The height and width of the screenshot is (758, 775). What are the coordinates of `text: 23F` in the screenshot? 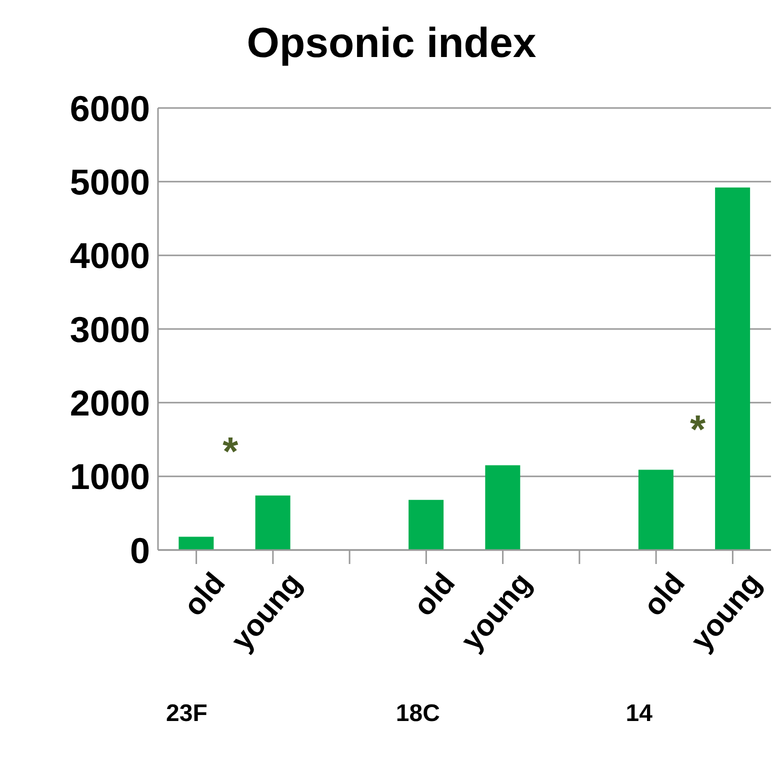 It's located at (187, 714).